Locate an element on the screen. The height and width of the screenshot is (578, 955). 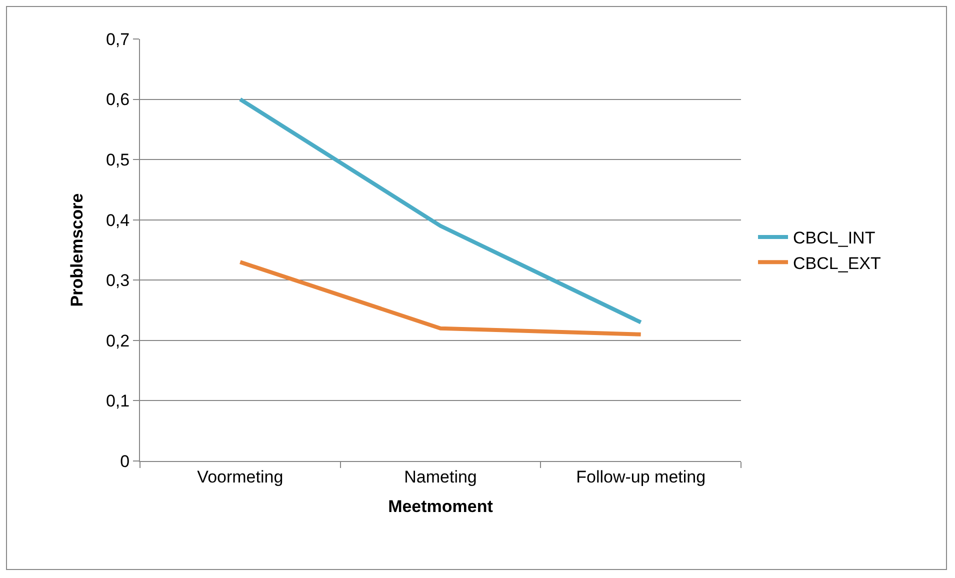
x-axis-title: Meetmoment is located at coordinates (441, 506).